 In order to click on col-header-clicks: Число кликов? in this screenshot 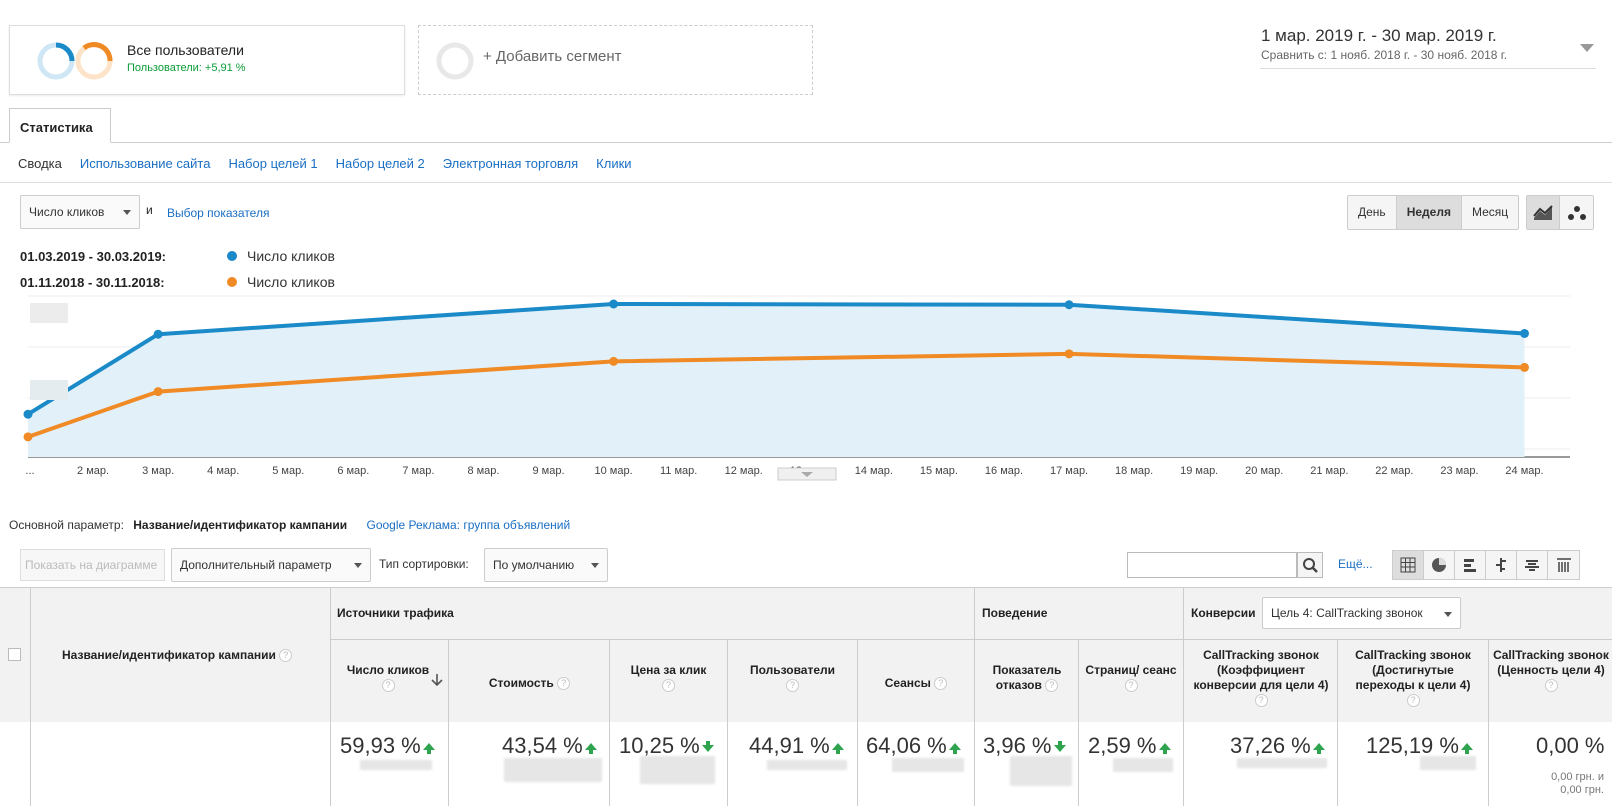, I will do `click(388, 678)`.